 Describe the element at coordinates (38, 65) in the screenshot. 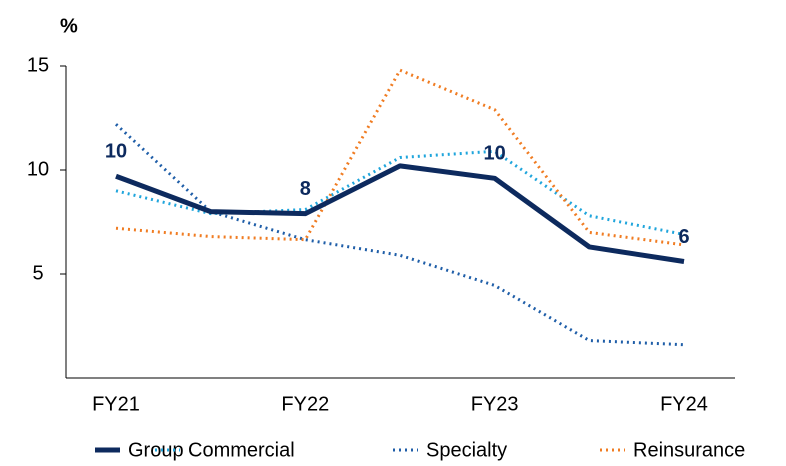

I see `y-tick-label: 15` at that location.